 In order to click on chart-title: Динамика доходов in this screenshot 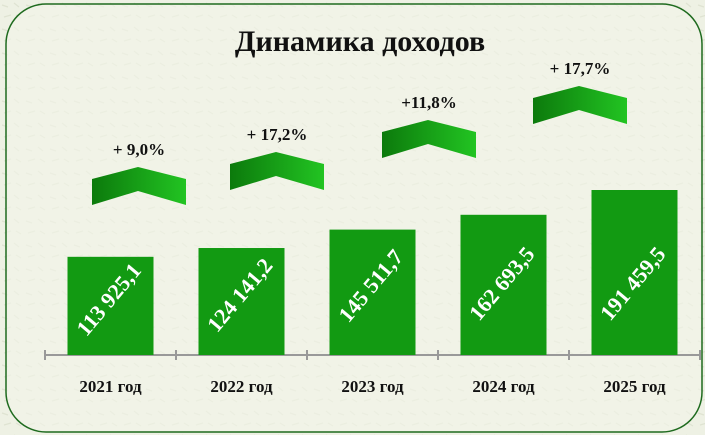, I will do `click(360, 41)`.